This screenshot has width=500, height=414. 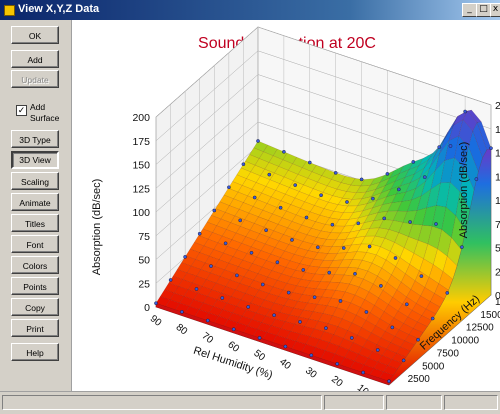 What do you see at coordinates (337, 382) in the screenshot?
I see `x-tick-label: 20` at bounding box center [337, 382].